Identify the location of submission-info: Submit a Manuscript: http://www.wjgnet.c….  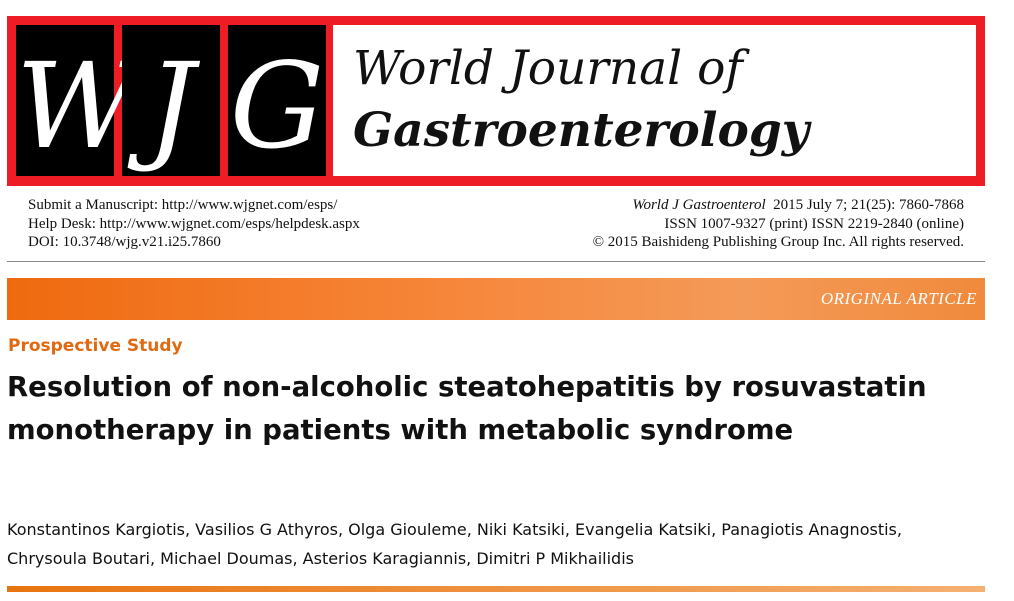
(194, 224).